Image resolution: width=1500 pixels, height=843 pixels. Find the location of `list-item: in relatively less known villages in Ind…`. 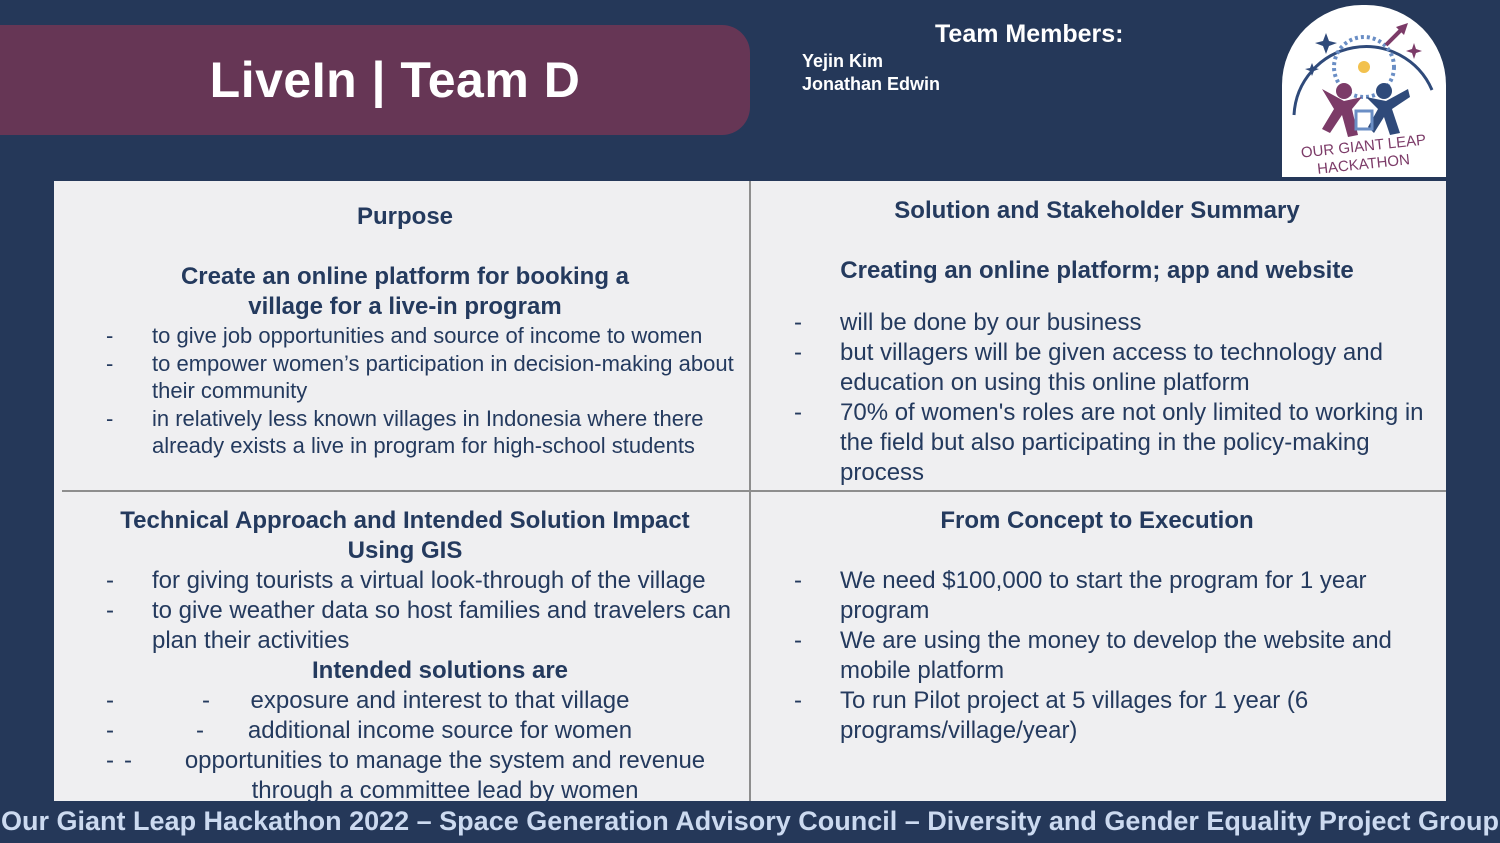

list-item: in relatively less known villages in Ind… is located at coordinates (405, 432).